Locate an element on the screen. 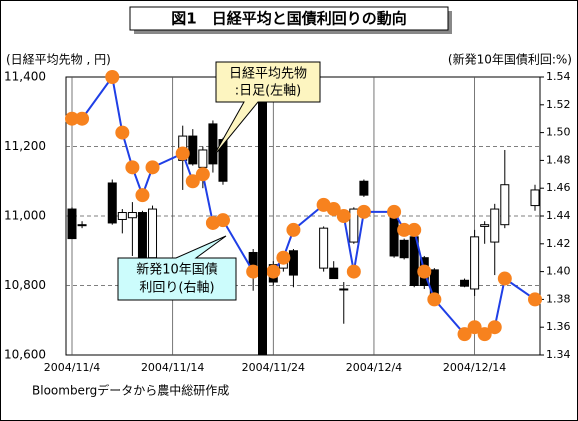 This screenshot has width=578, height=421. annotation-line: :日足(左軸) is located at coordinates (268, 91).